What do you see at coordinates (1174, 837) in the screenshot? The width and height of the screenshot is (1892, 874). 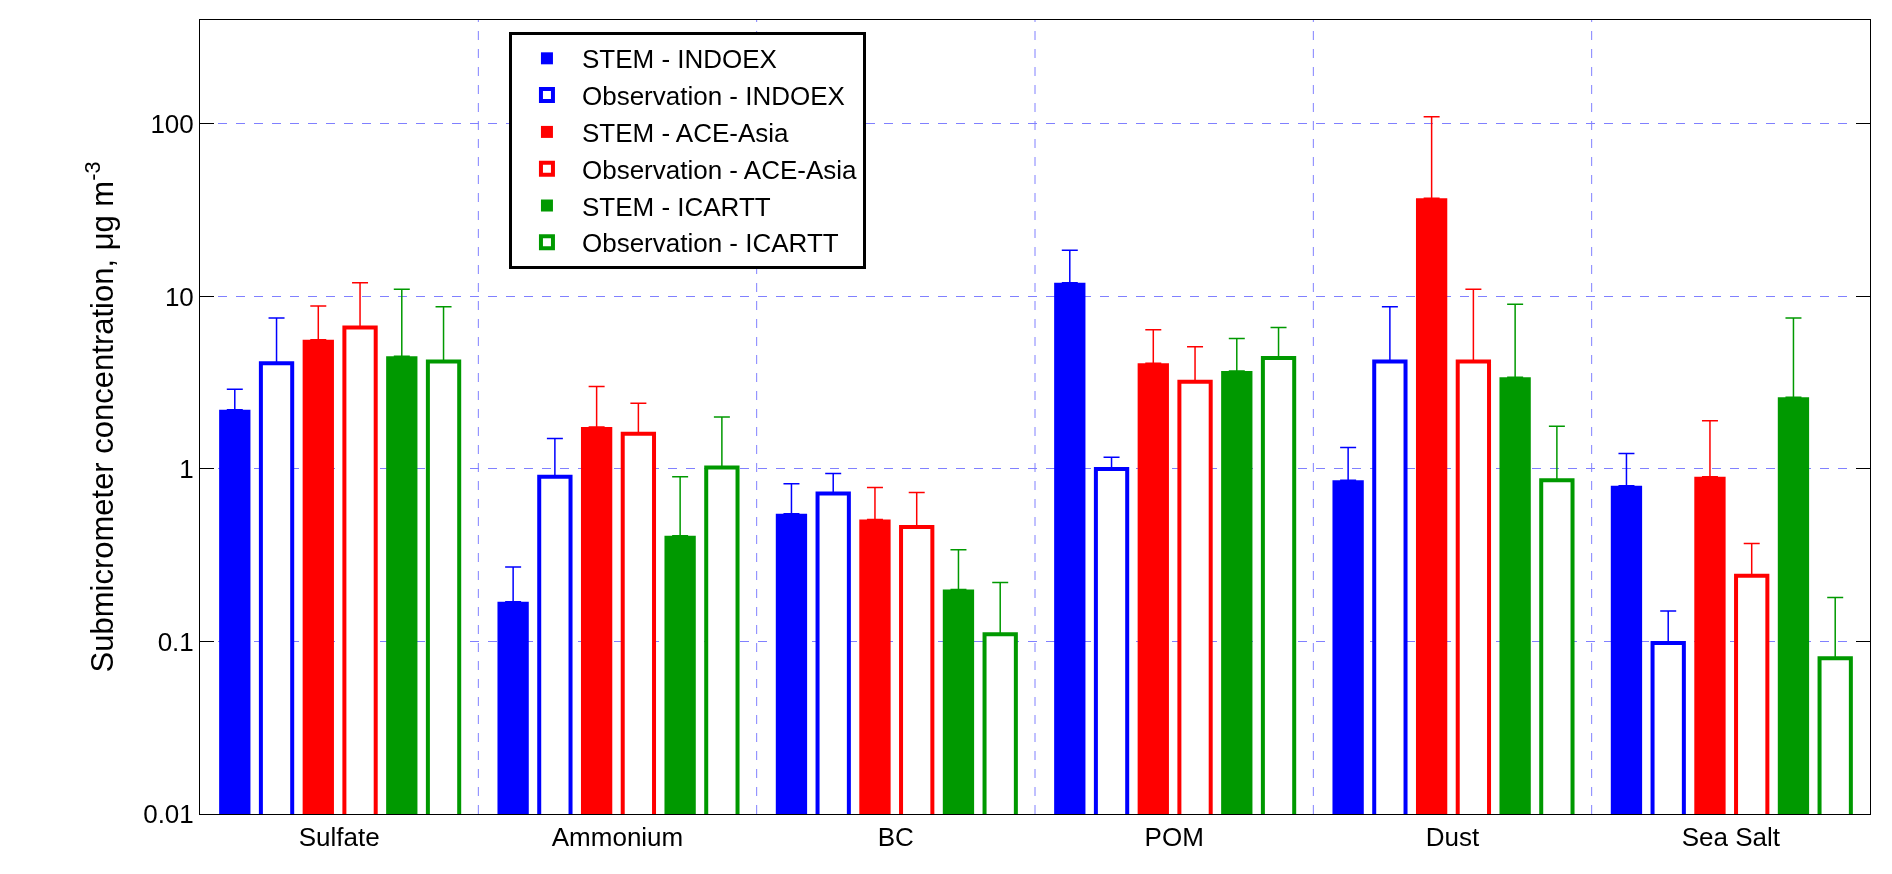 I see `x-tick-label: POM` at bounding box center [1174, 837].